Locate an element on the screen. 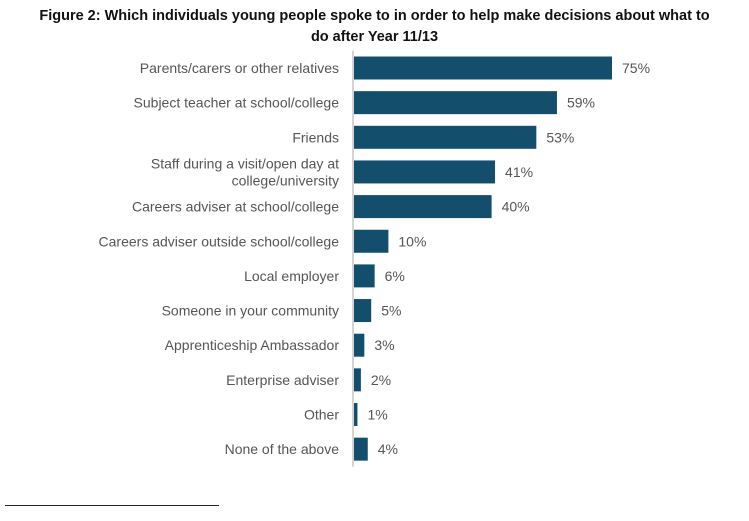  category-label-5: Careers adviser outside school/college is located at coordinates (219, 241).